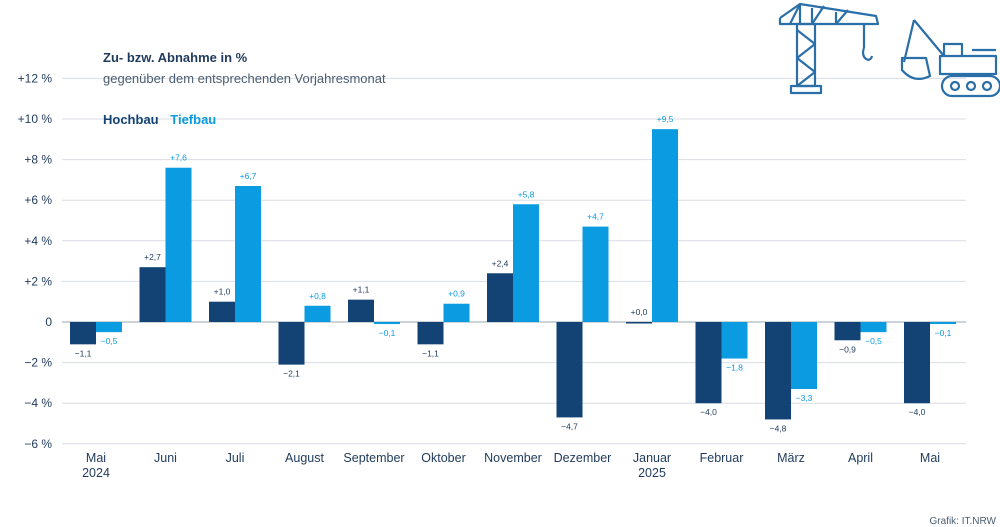  Describe the element at coordinates (38, 241) in the screenshot. I see `y-tick-label: +4 %` at that location.